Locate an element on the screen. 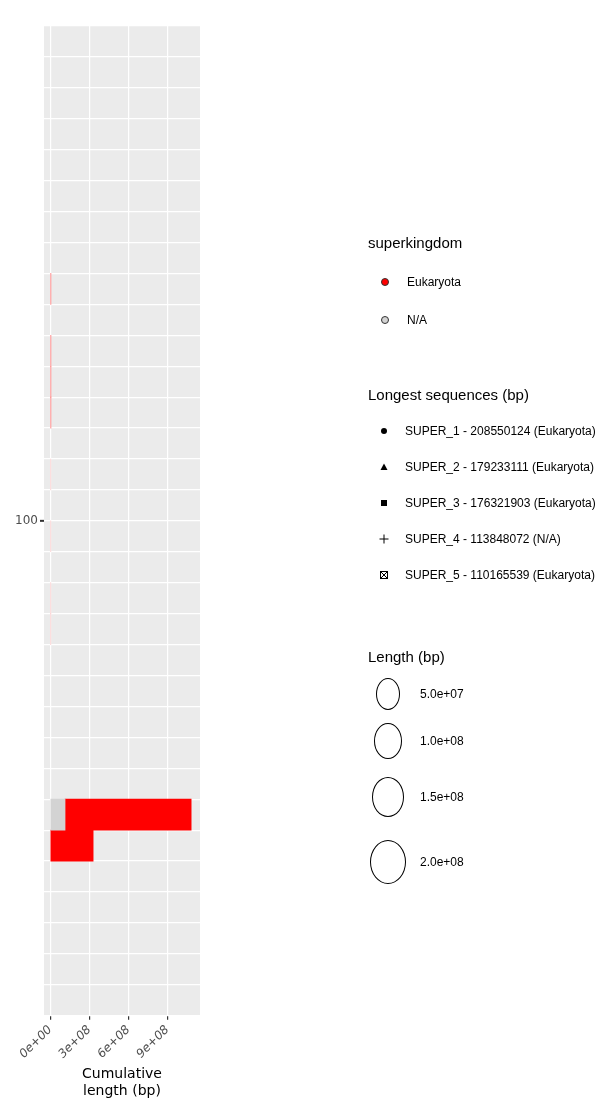  text: 2.0e+08 is located at coordinates (442, 862).